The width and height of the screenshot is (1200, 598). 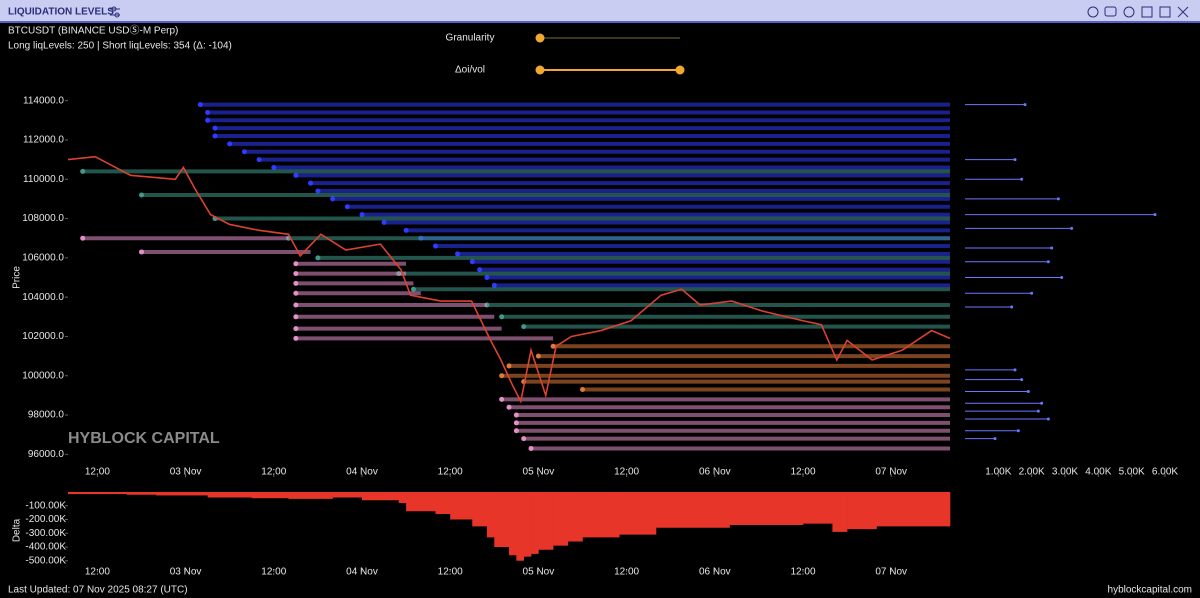 What do you see at coordinates (98, 590) in the screenshot?
I see `last-updated: Last Updated: 07 Nov 2025 08:27 (UTC)` at bounding box center [98, 590].